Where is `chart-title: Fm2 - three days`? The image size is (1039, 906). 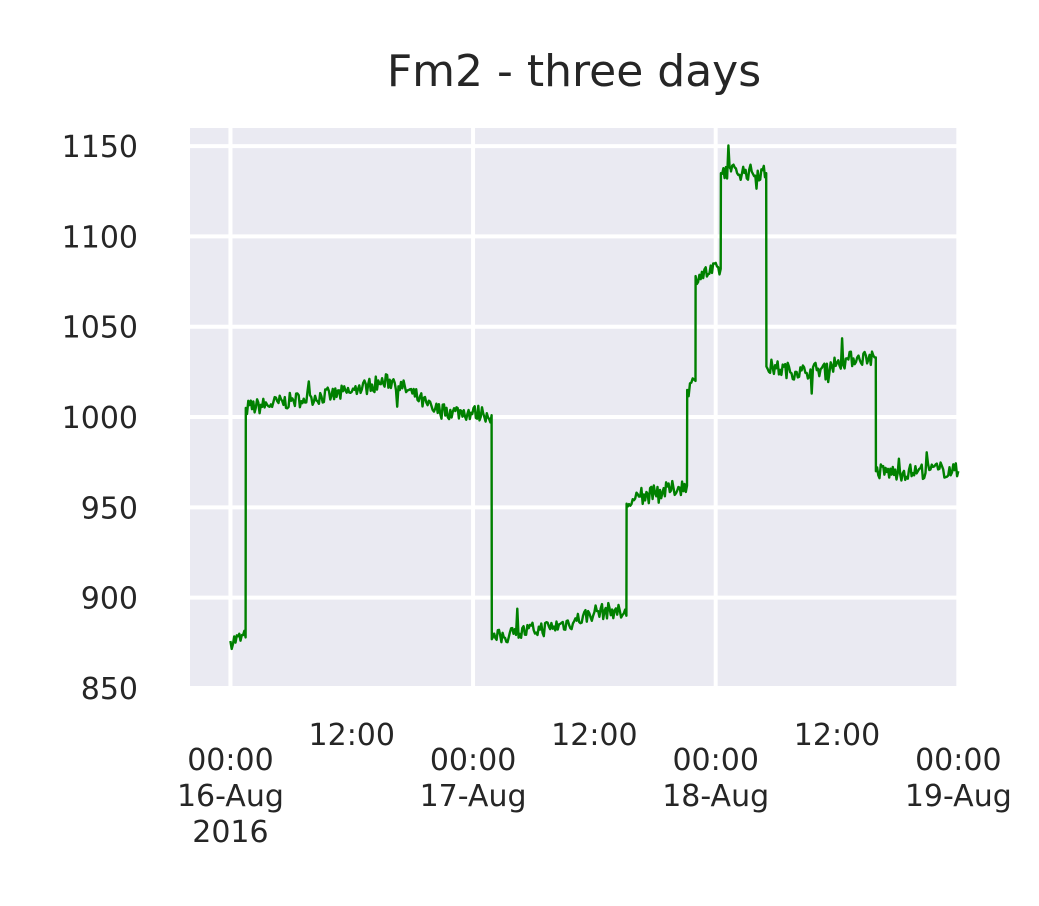
chart-title: Fm2 - three days is located at coordinates (574, 71).